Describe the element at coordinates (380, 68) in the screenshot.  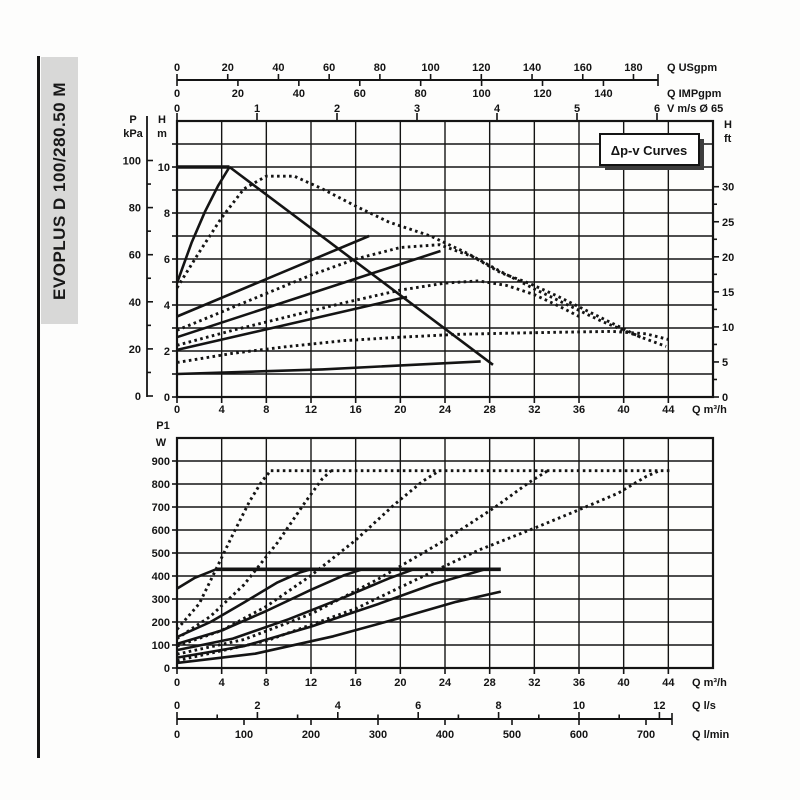
I see `tick-label: 80` at that location.